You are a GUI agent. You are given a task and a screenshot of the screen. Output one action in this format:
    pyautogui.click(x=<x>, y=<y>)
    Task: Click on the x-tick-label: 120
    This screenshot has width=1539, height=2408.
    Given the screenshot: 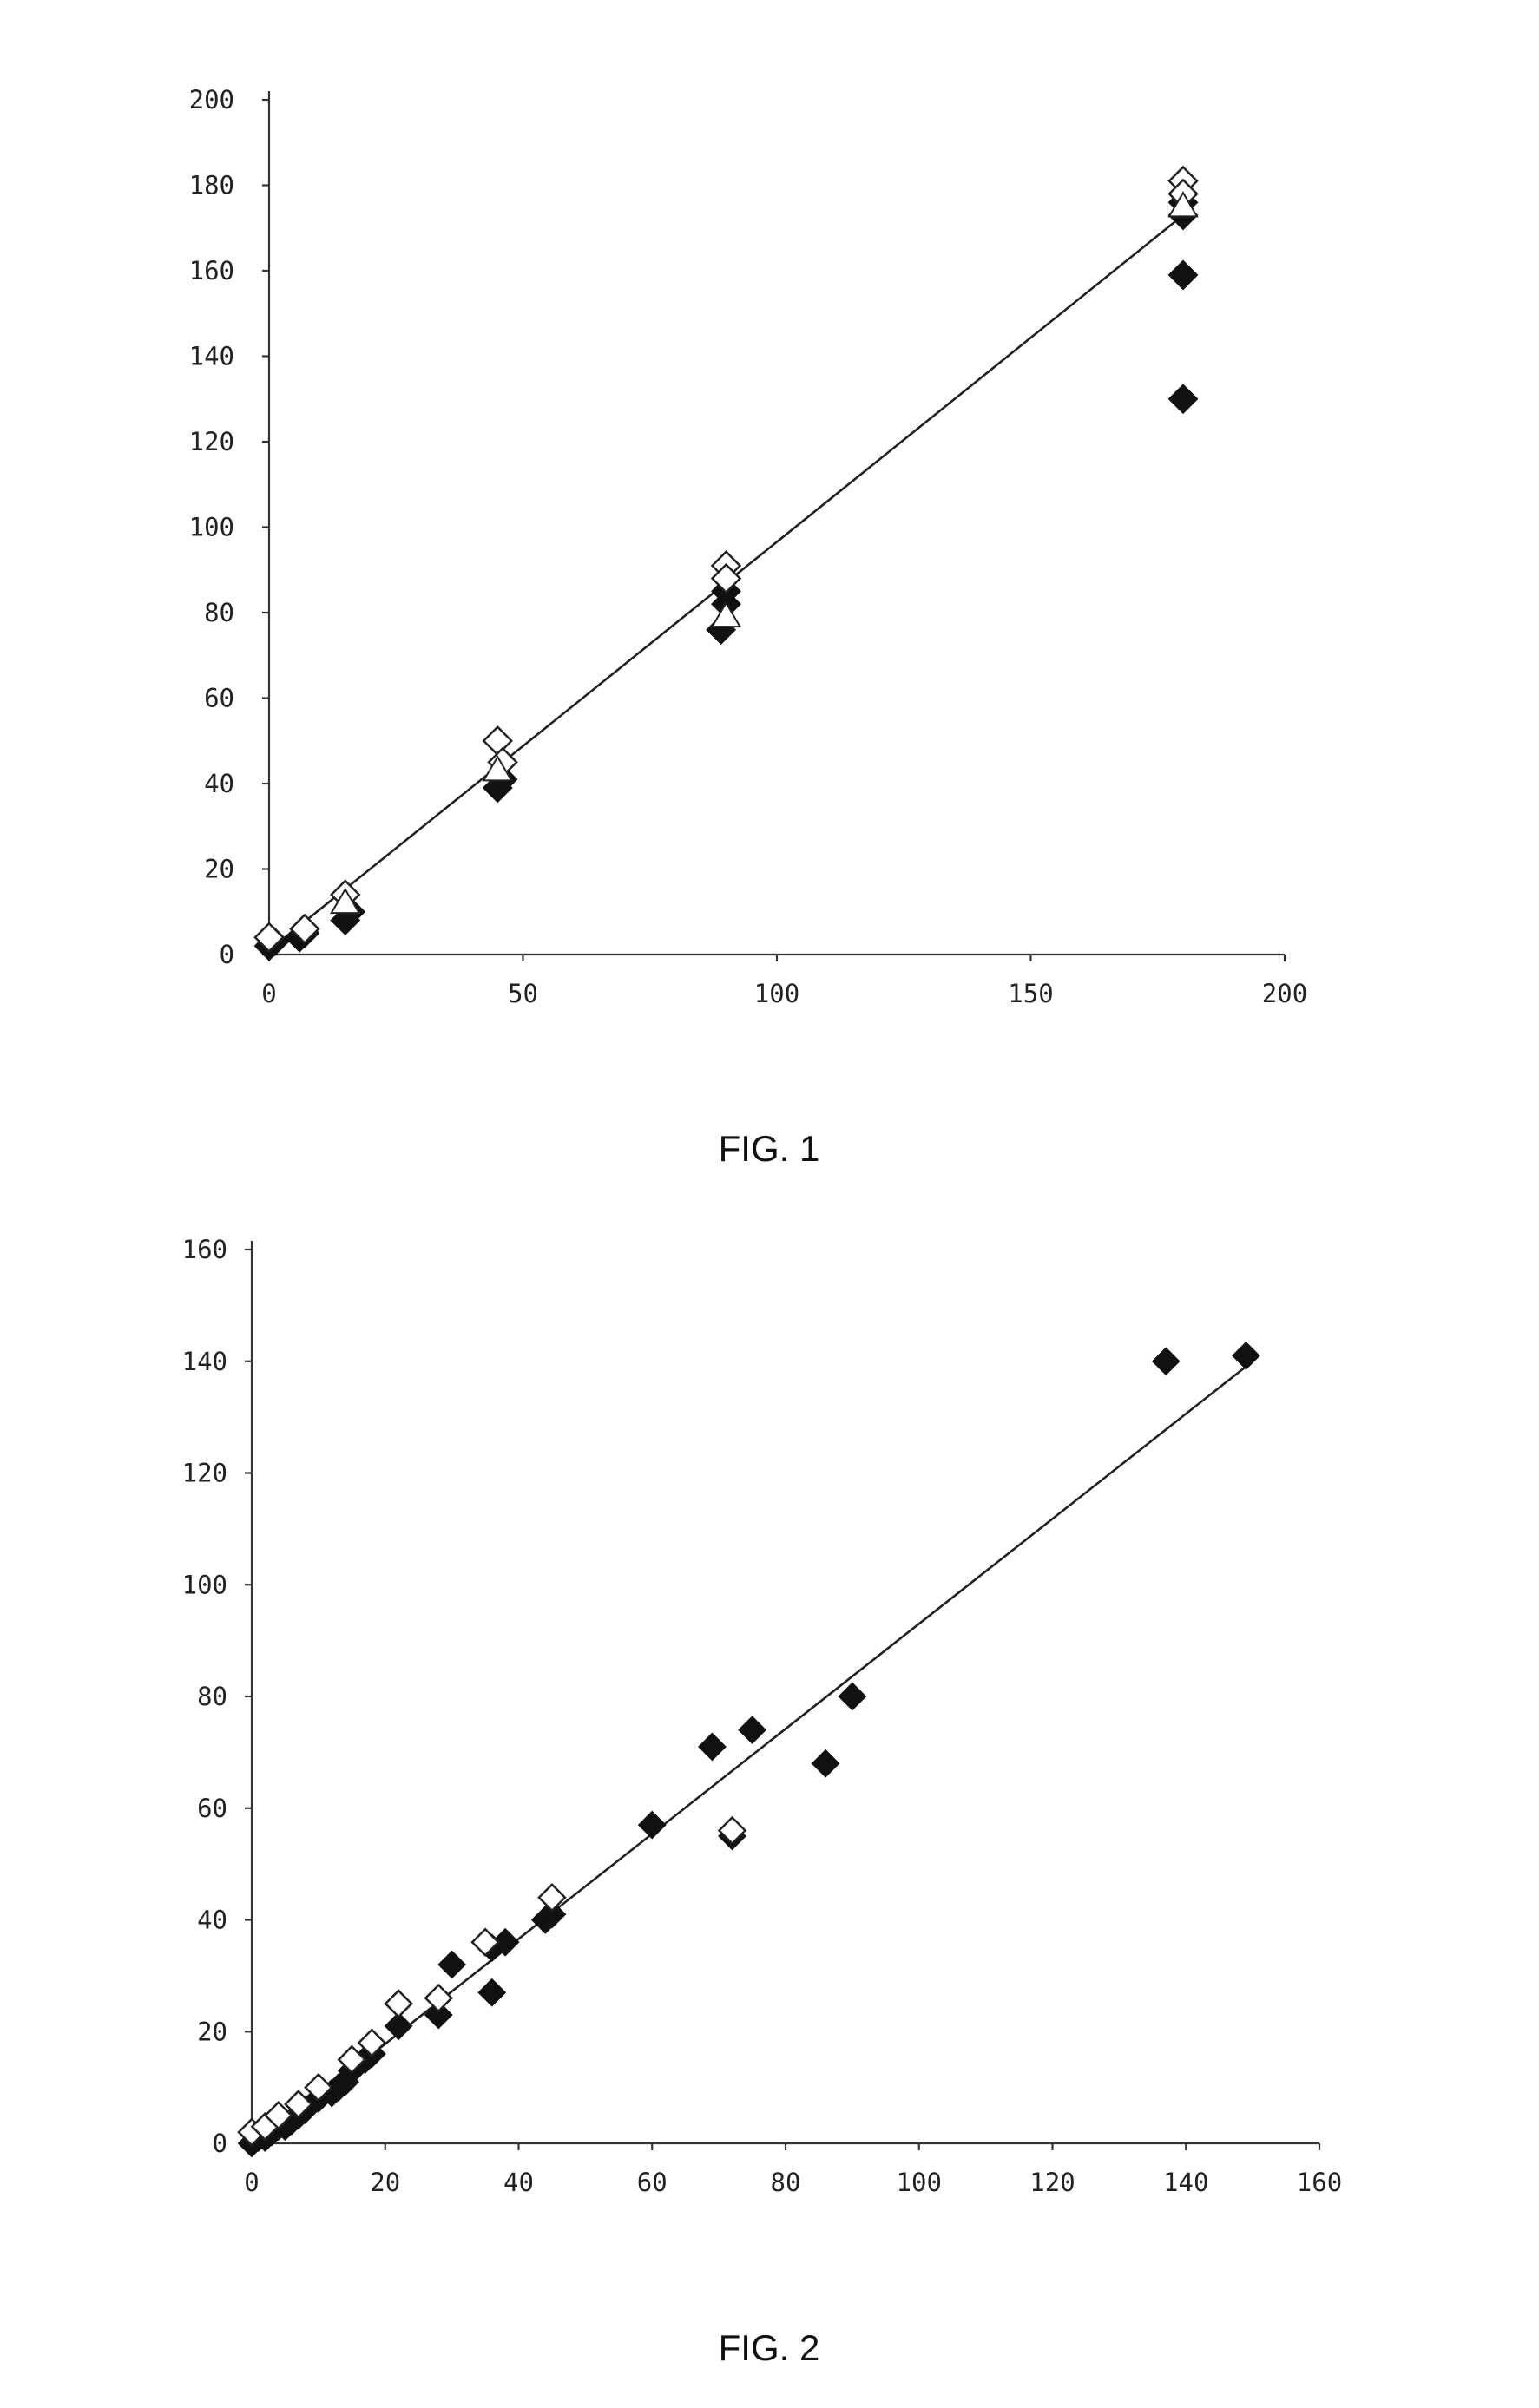 What is the action you would take?
    pyautogui.click(x=1052, y=2182)
    